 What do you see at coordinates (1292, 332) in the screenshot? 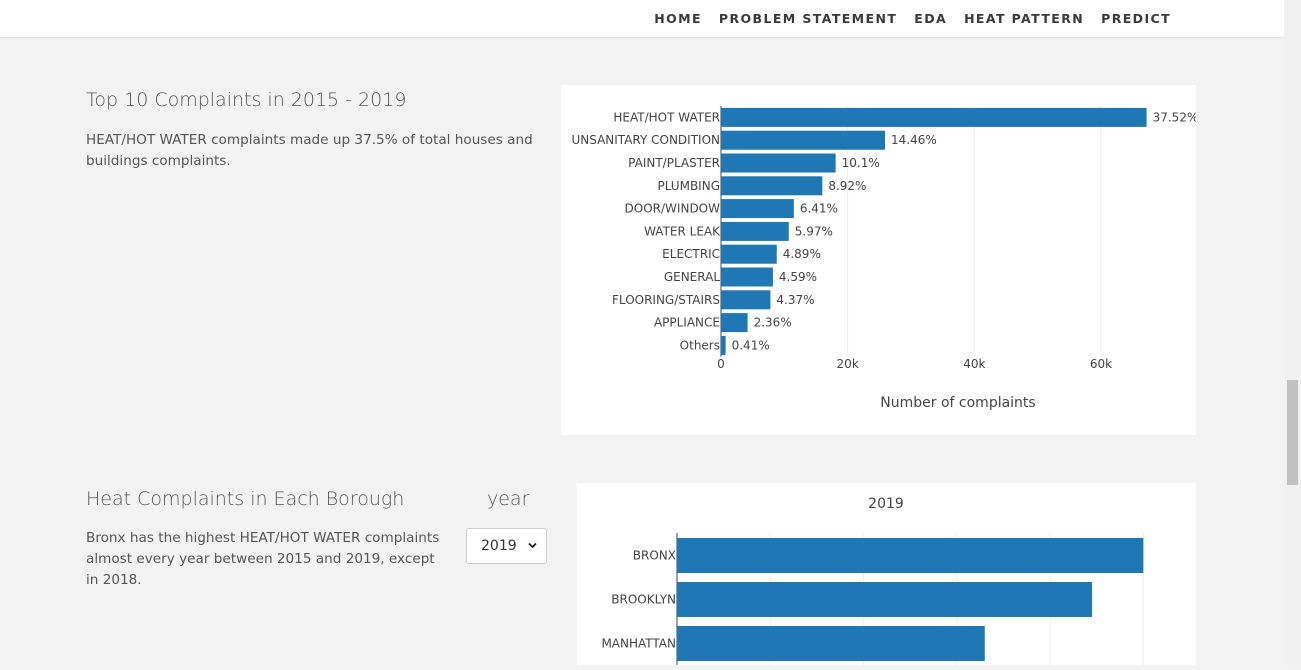
I see `page-scrollbar` at bounding box center [1292, 332].